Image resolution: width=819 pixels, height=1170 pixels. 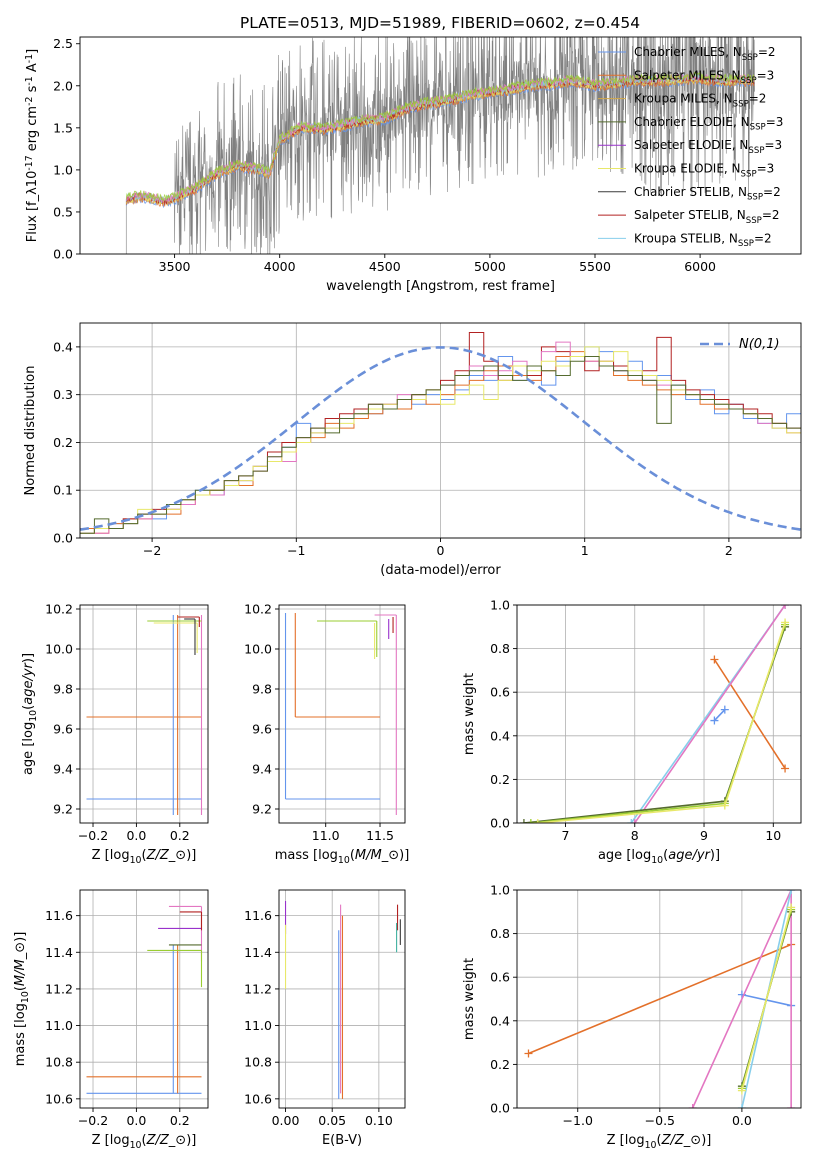 I want to click on y-tick-label: 1.0, so click(x=500, y=605).